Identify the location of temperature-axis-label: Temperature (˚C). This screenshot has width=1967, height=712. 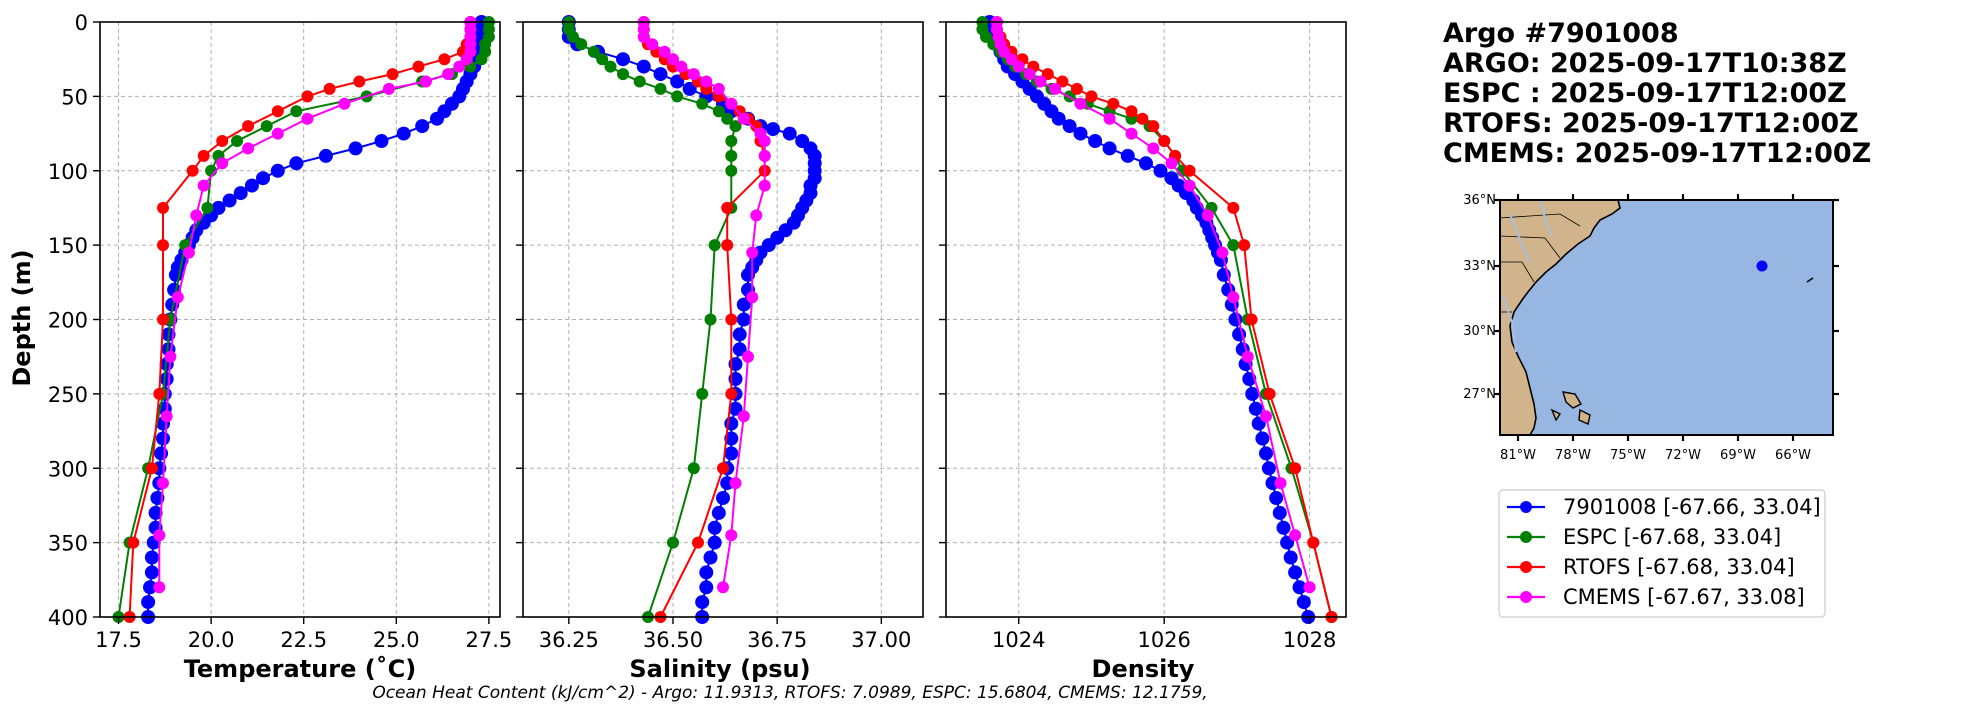
(300, 669).